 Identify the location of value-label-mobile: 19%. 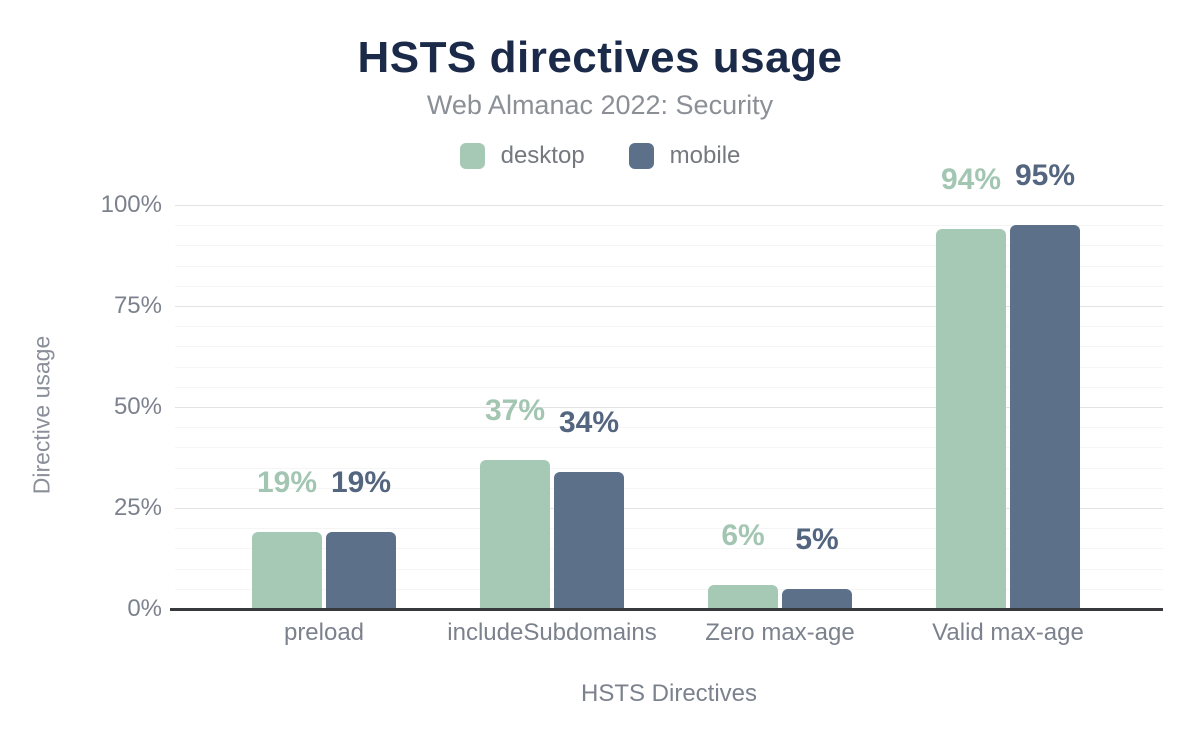
(361, 483).